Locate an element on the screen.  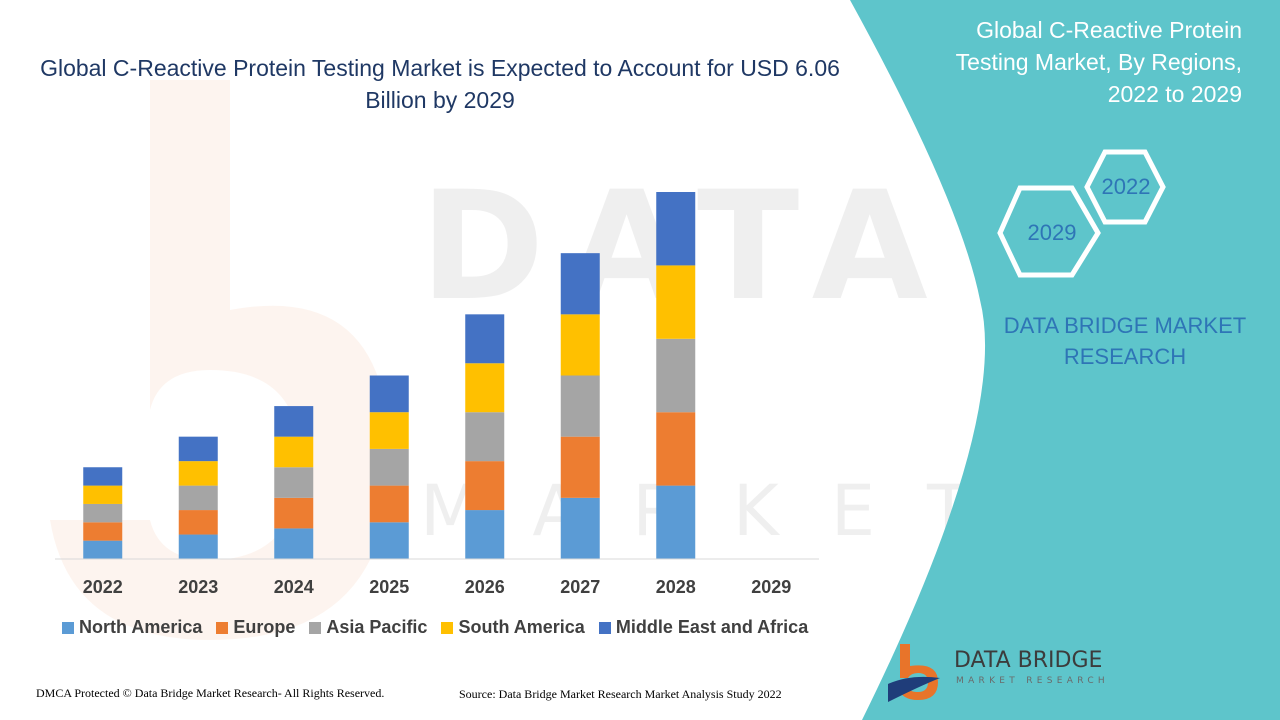
bar-segment-2027-europe is located at coordinates (580, 467).